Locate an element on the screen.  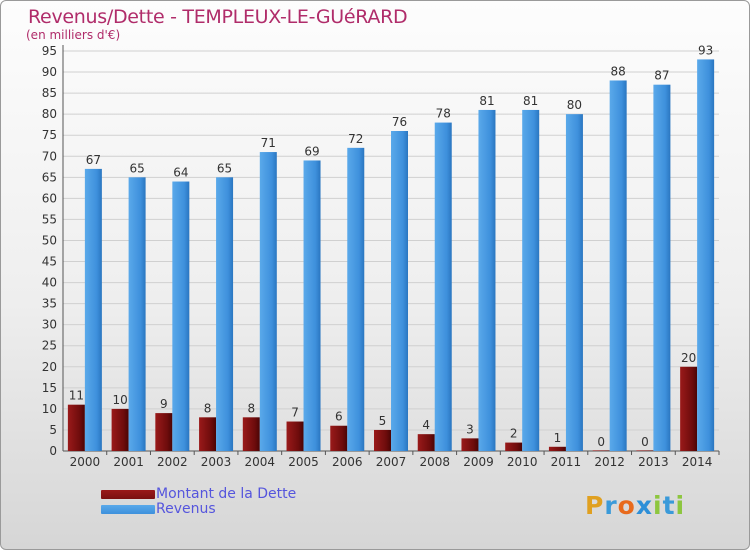
data-label-revenus: 78 is located at coordinates (443, 114).